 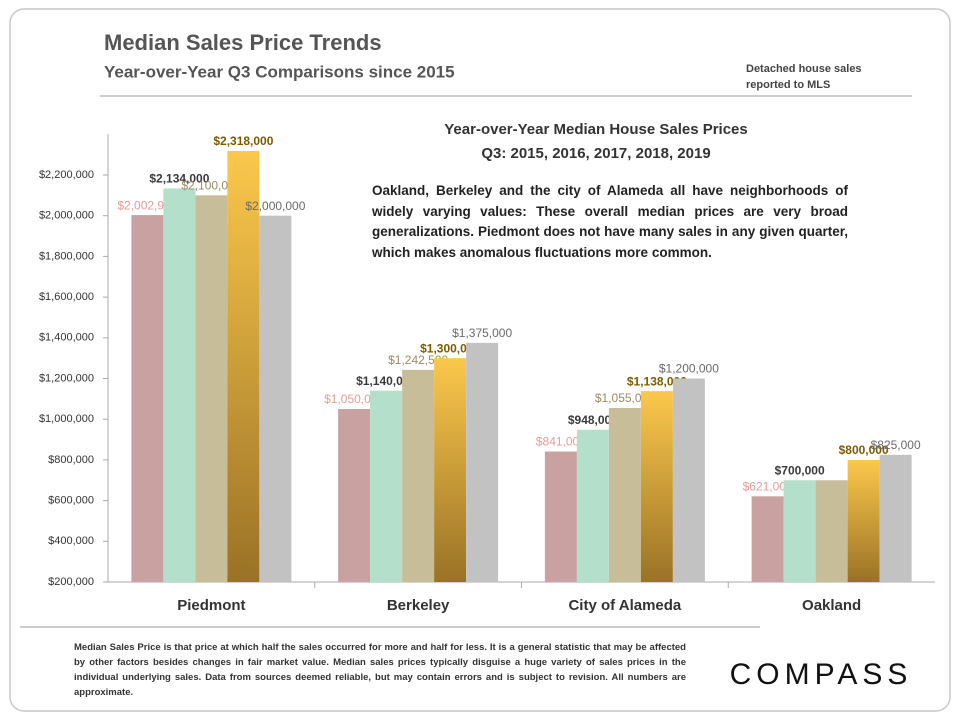 I want to click on y-tick-label: $800,000, so click(x=71, y=460).